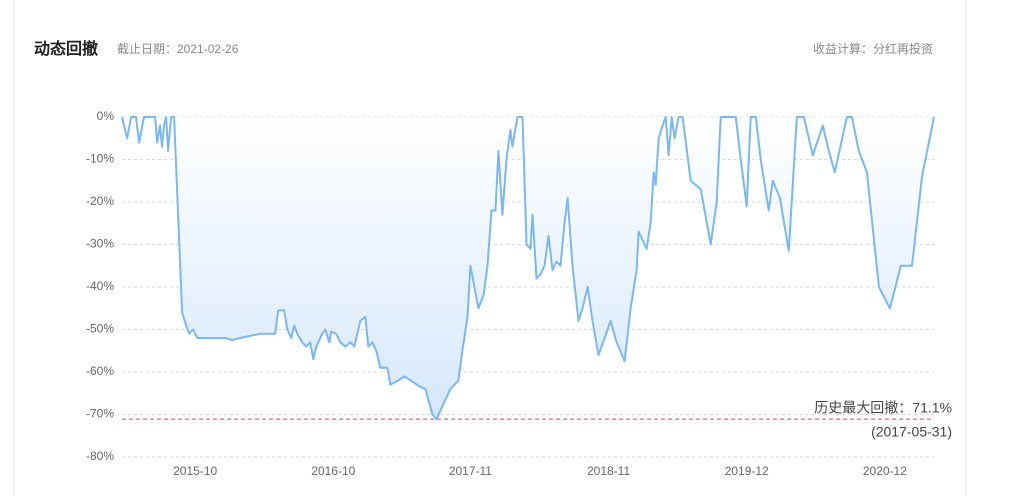 This screenshot has height=500, width=1024. Describe the element at coordinates (178, 49) in the screenshot. I see `chart-subtitle: 截止日期：2021-02-26` at that location.